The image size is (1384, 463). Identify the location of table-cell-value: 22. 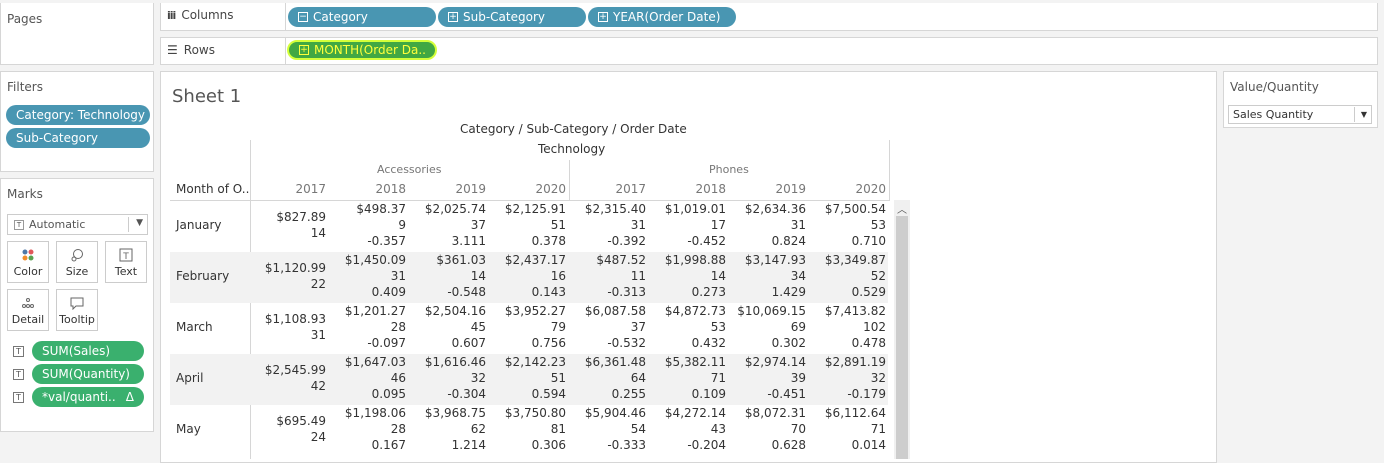
(318, 284).